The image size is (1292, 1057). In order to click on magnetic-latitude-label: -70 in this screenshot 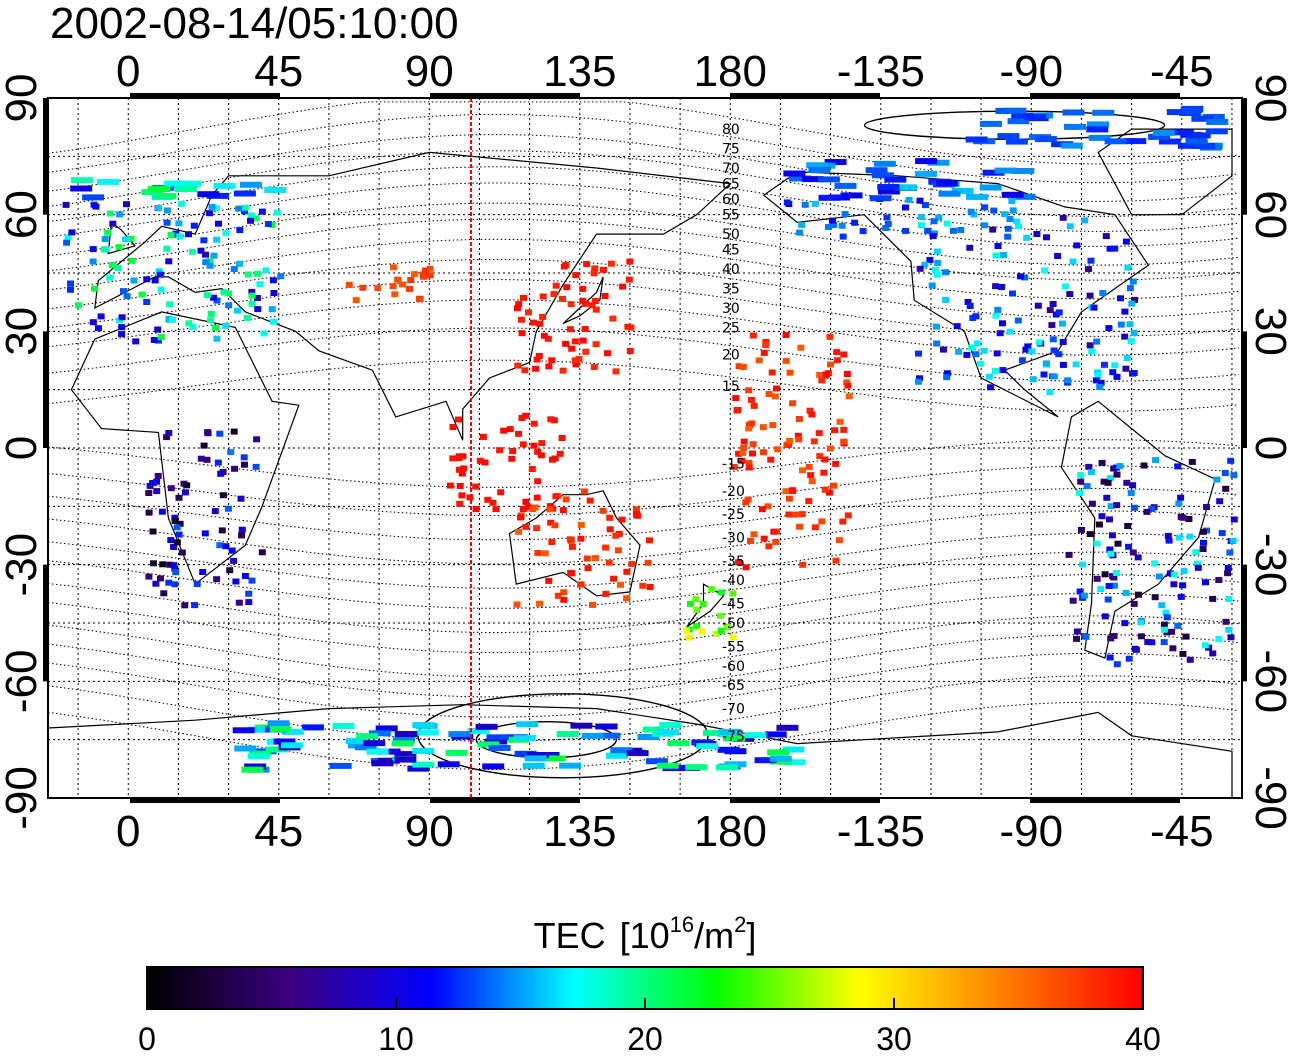, I will do `click(733, 710)`.